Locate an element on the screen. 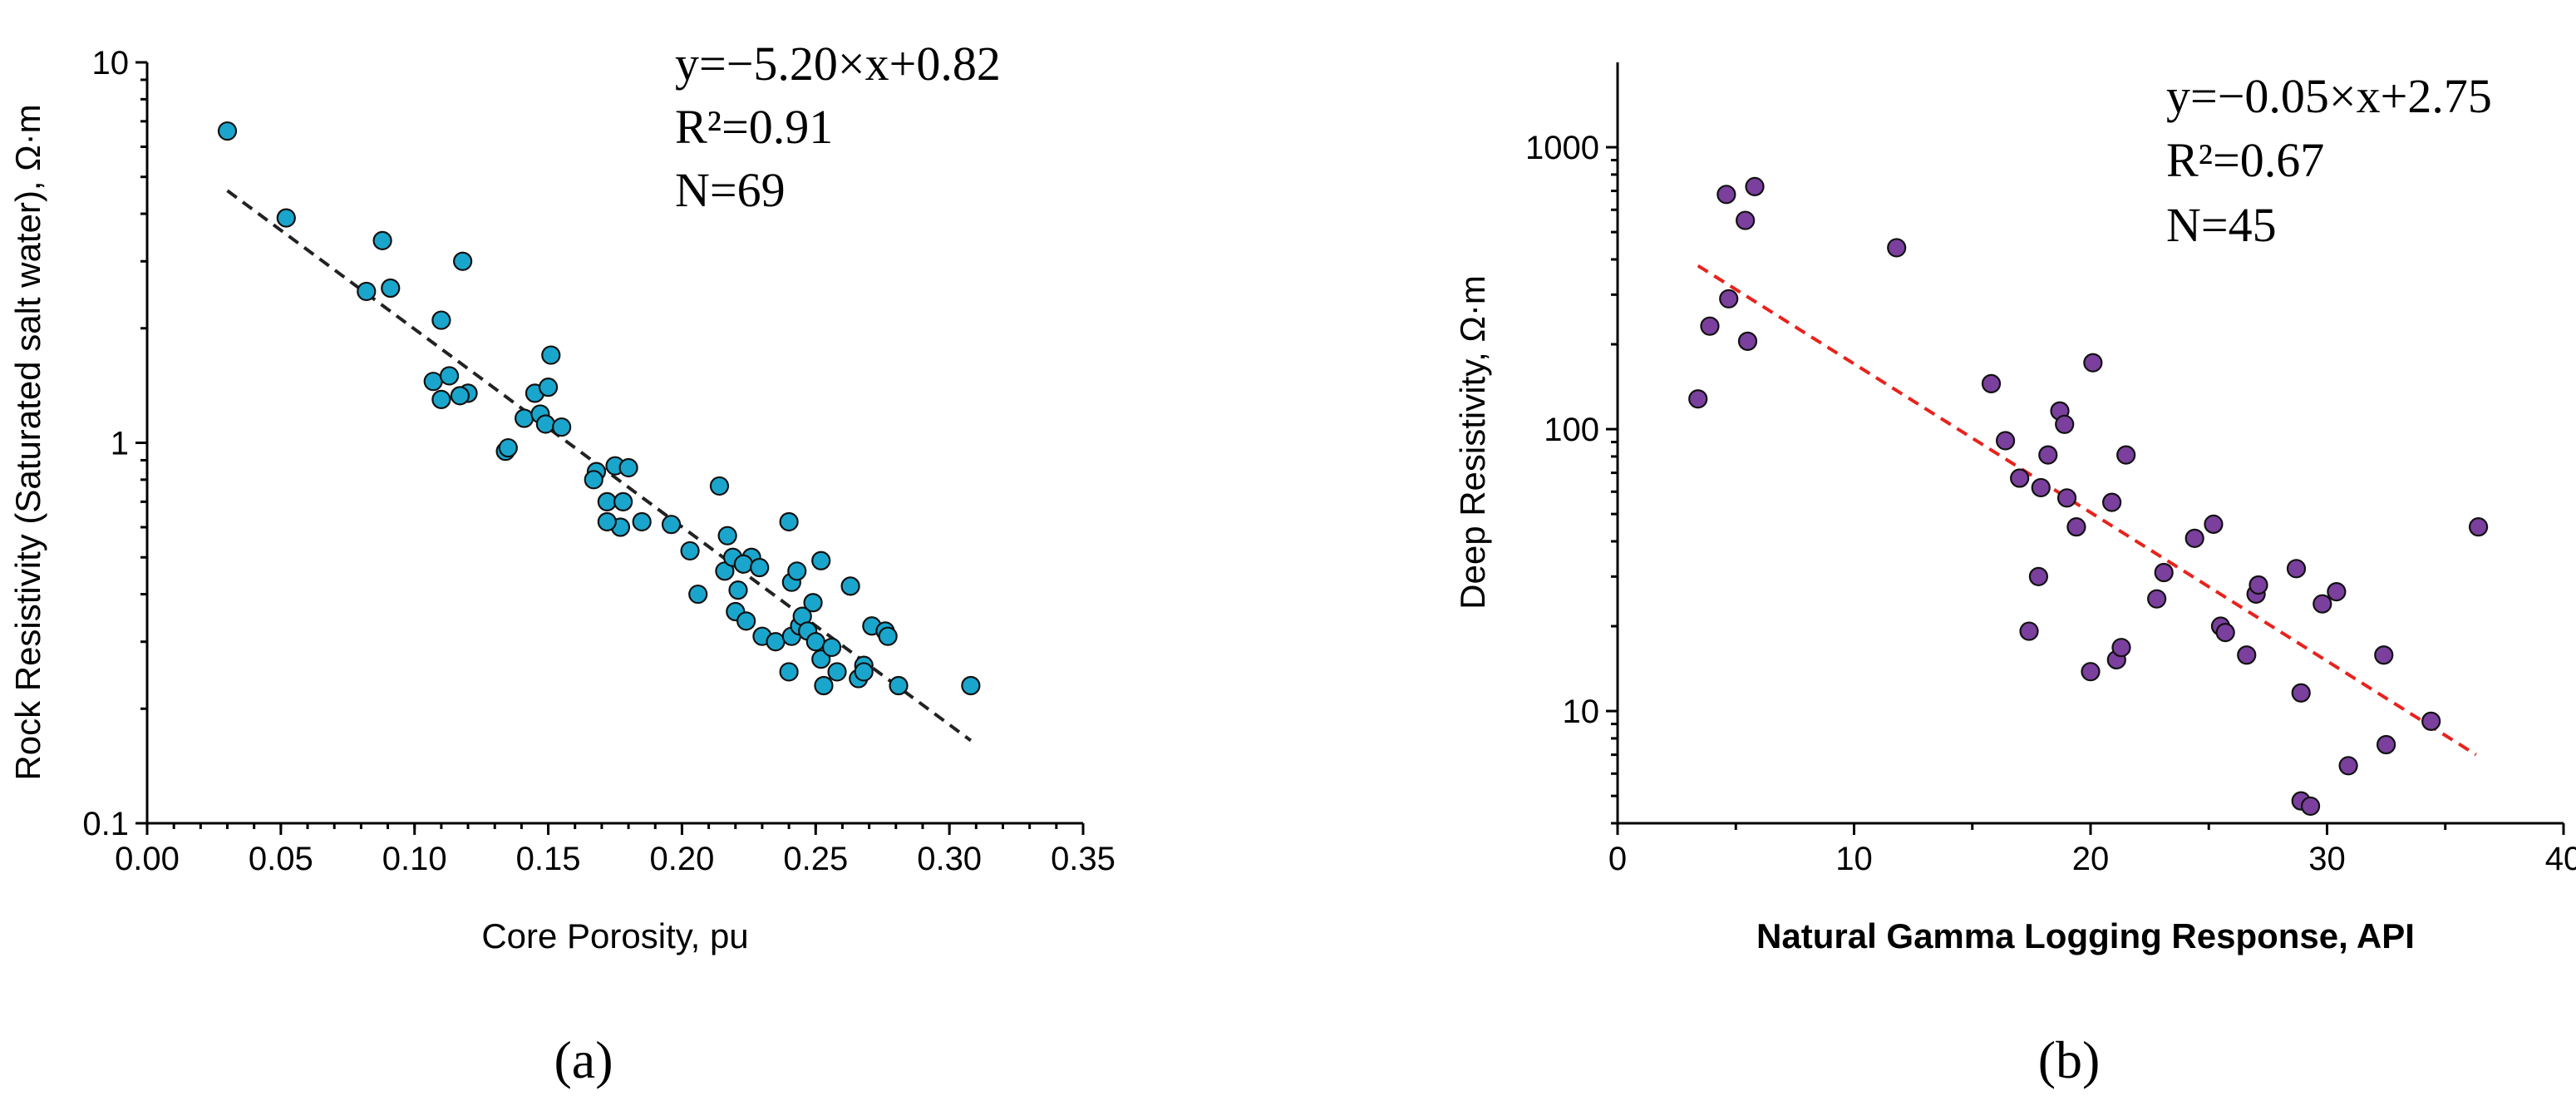  panel-b-x-tick-label: 40 is located at coordinates (2560, 859).